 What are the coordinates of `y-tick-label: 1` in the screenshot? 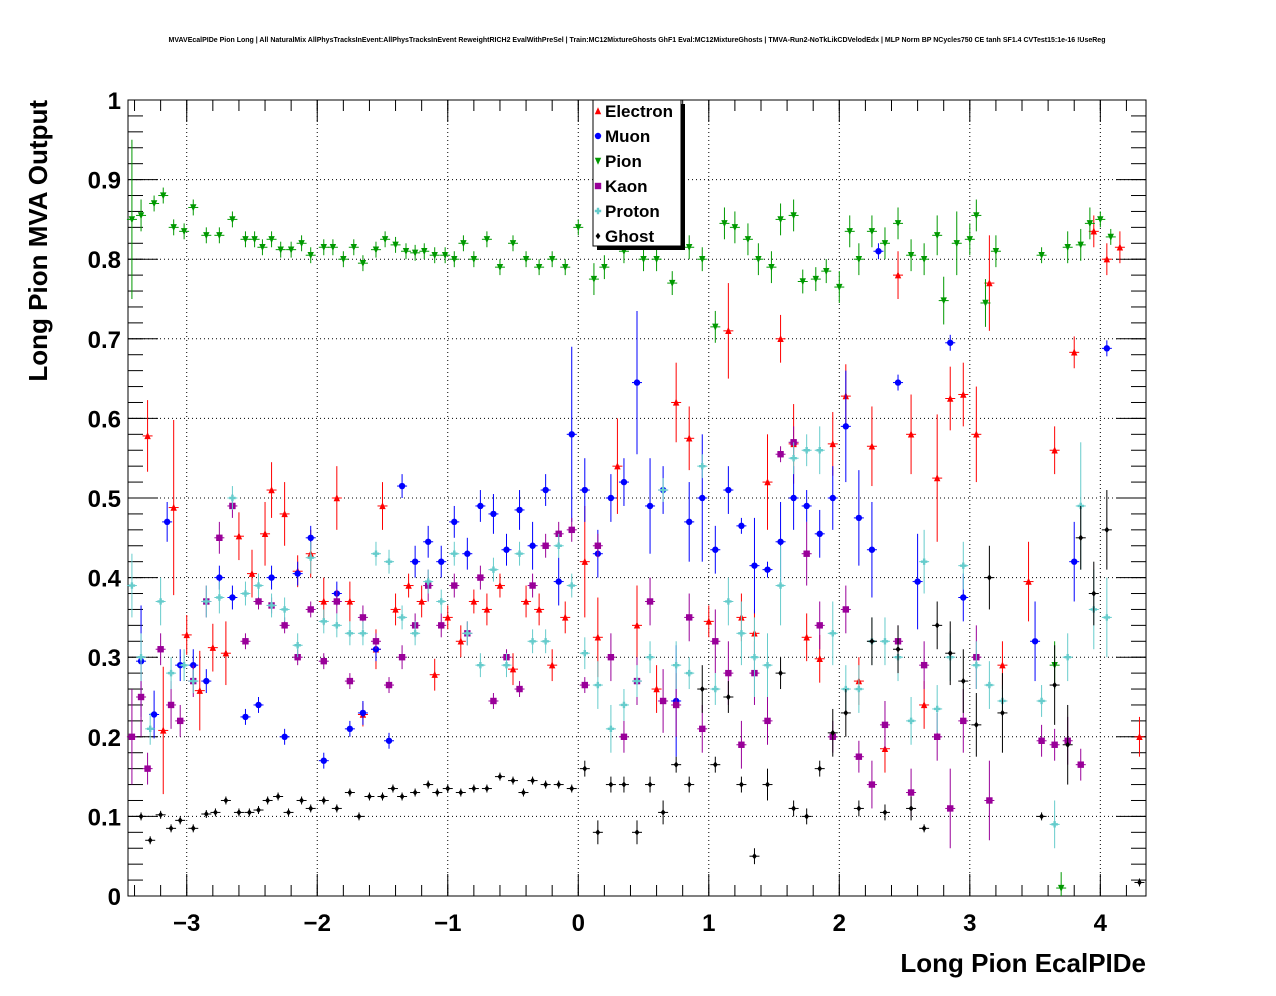 It's located at (114, 101).